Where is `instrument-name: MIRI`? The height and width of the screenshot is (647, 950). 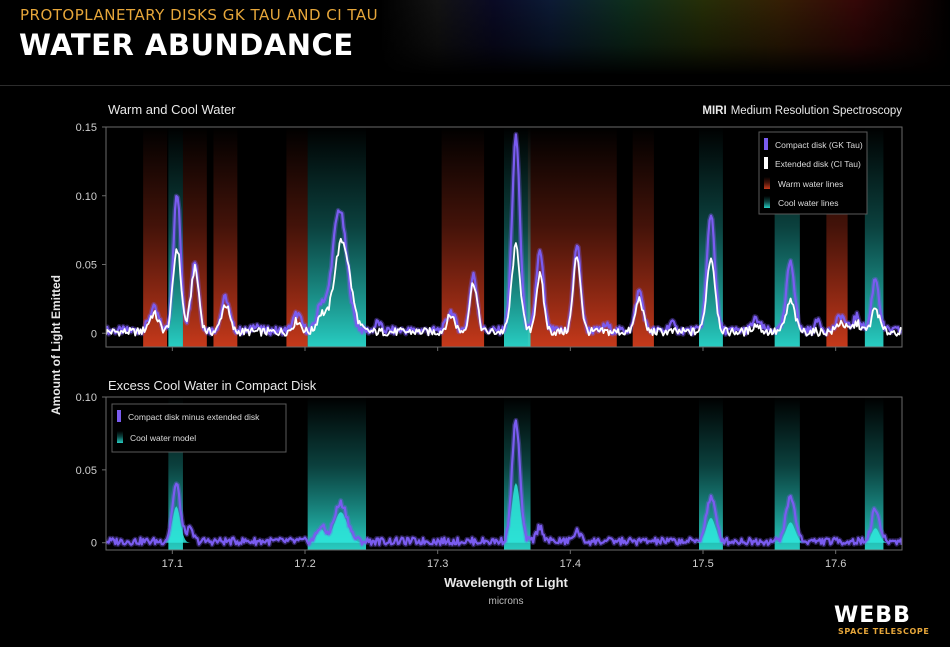 instrument-name: MIRI is located at coordinates (714, 111).